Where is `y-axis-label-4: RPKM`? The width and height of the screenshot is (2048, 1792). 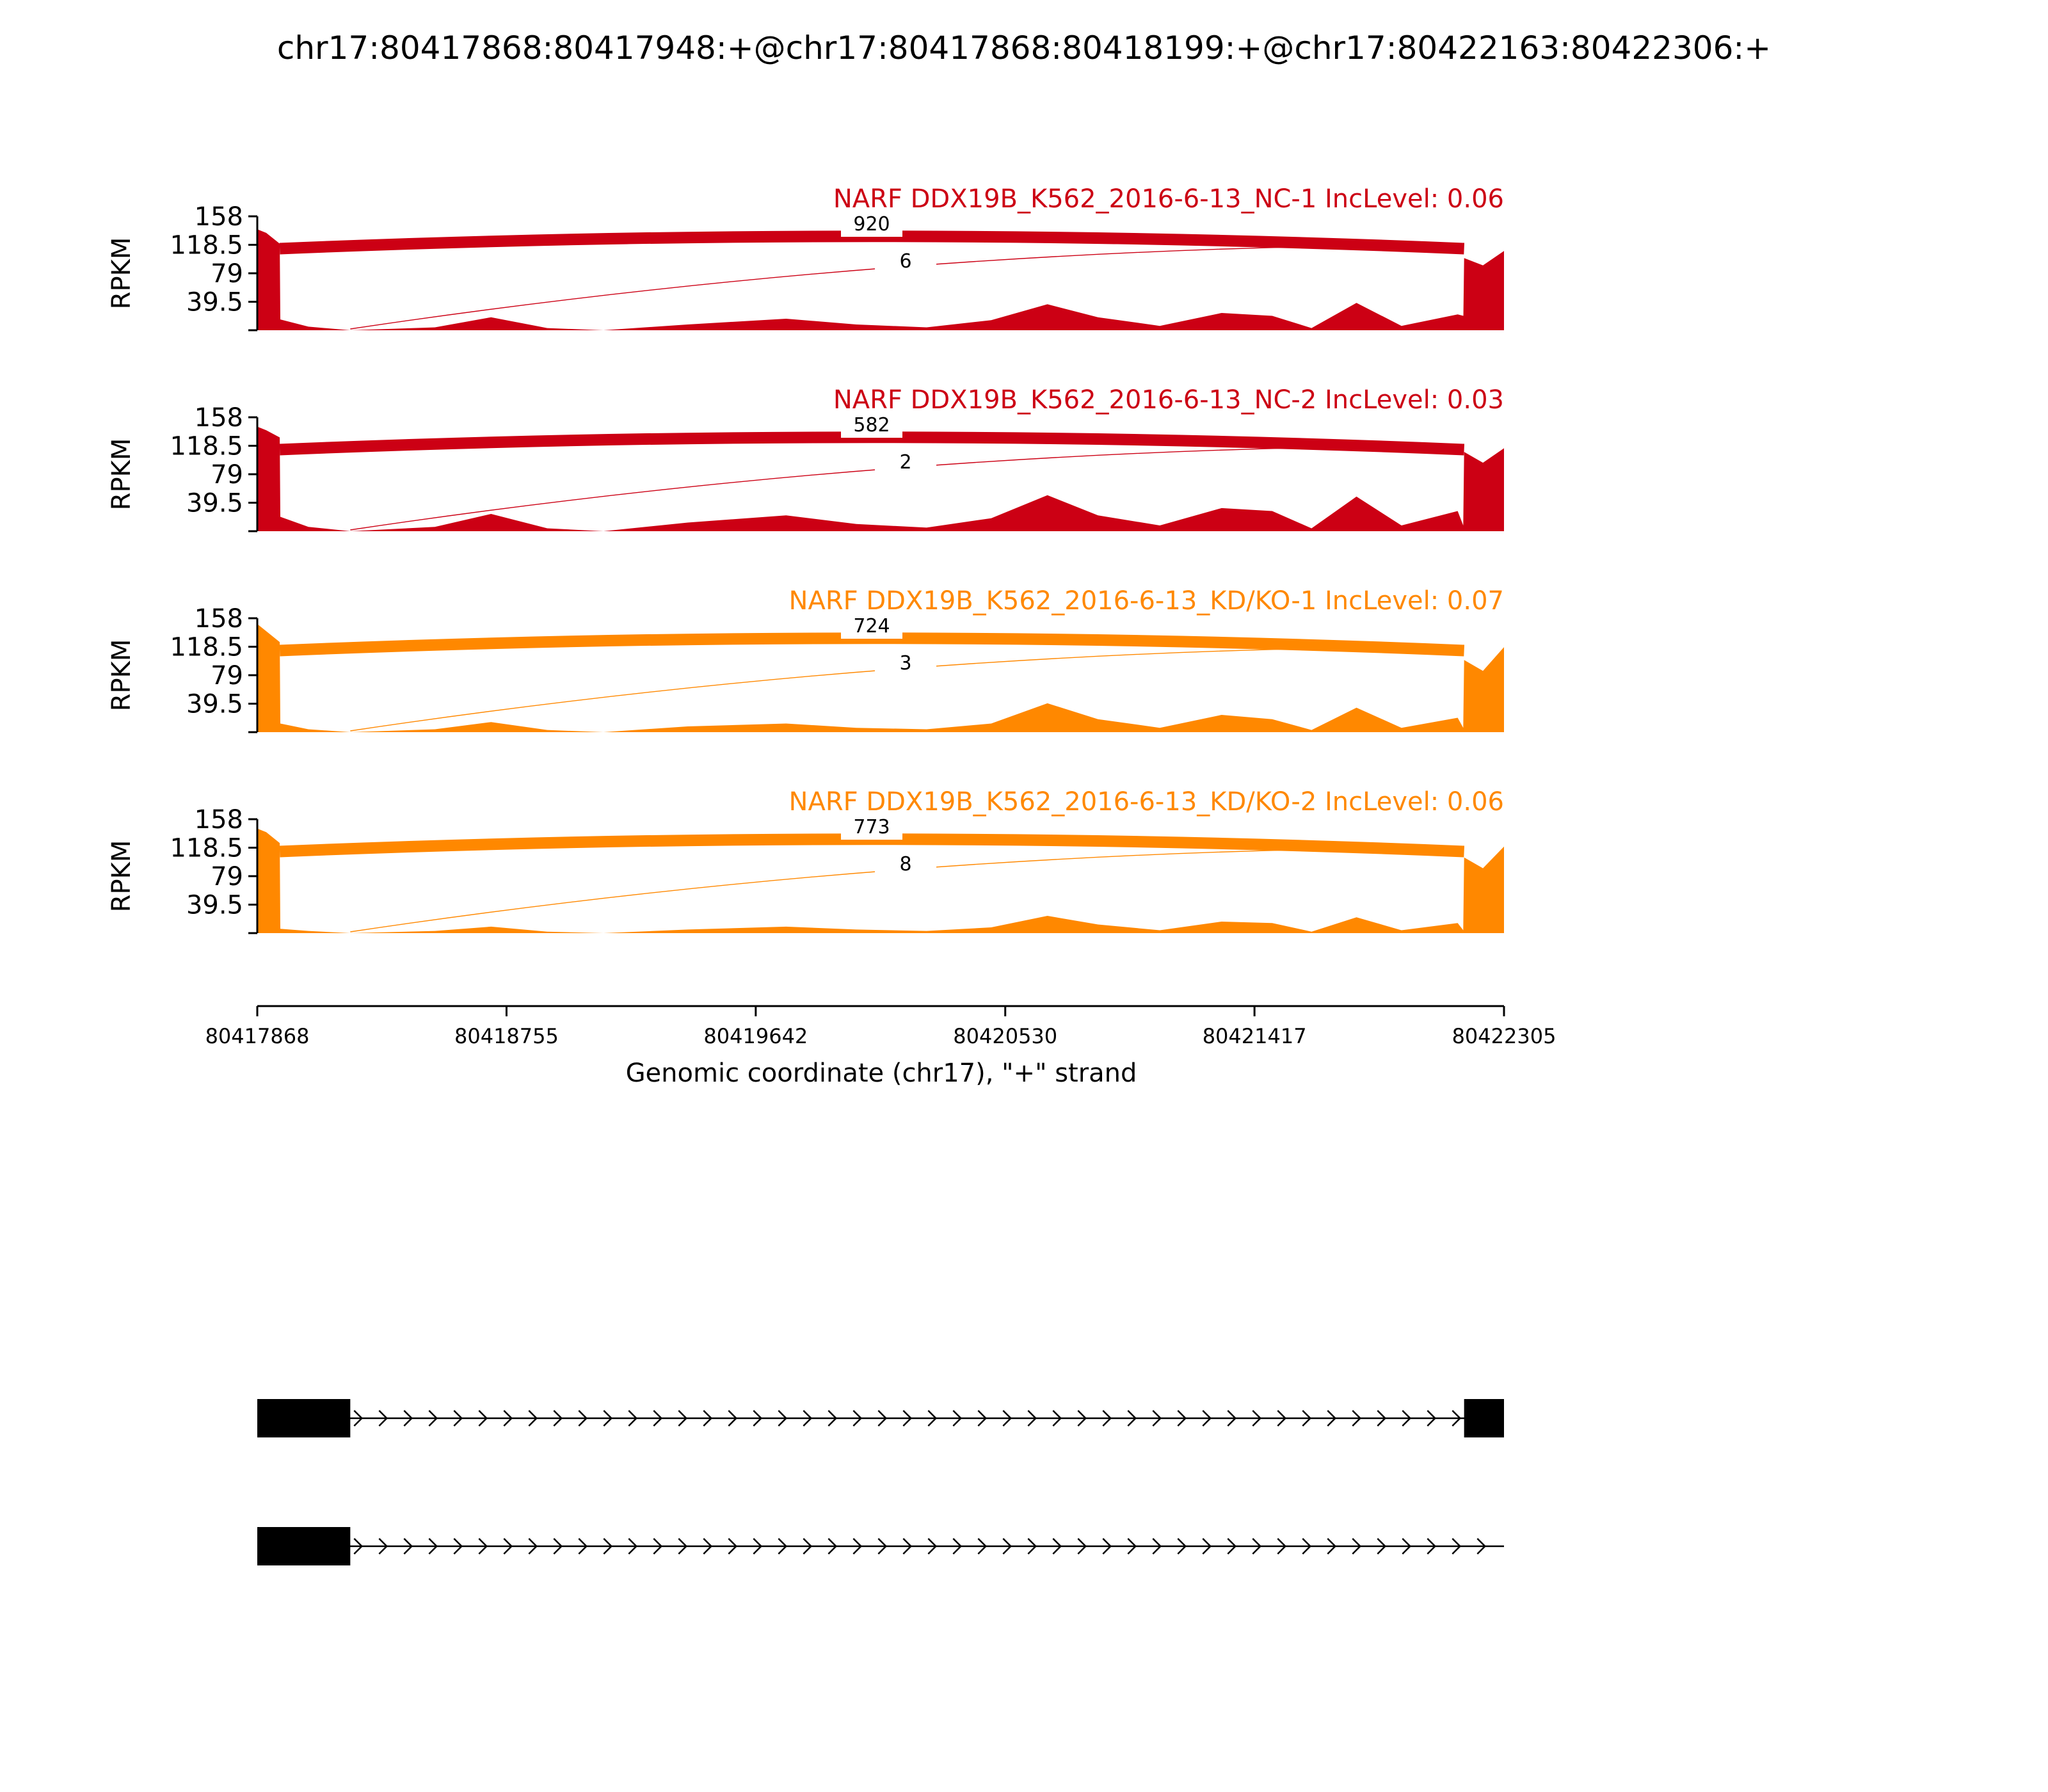
y-axis-label-4: RPKM is located at coordinates (121, 876).